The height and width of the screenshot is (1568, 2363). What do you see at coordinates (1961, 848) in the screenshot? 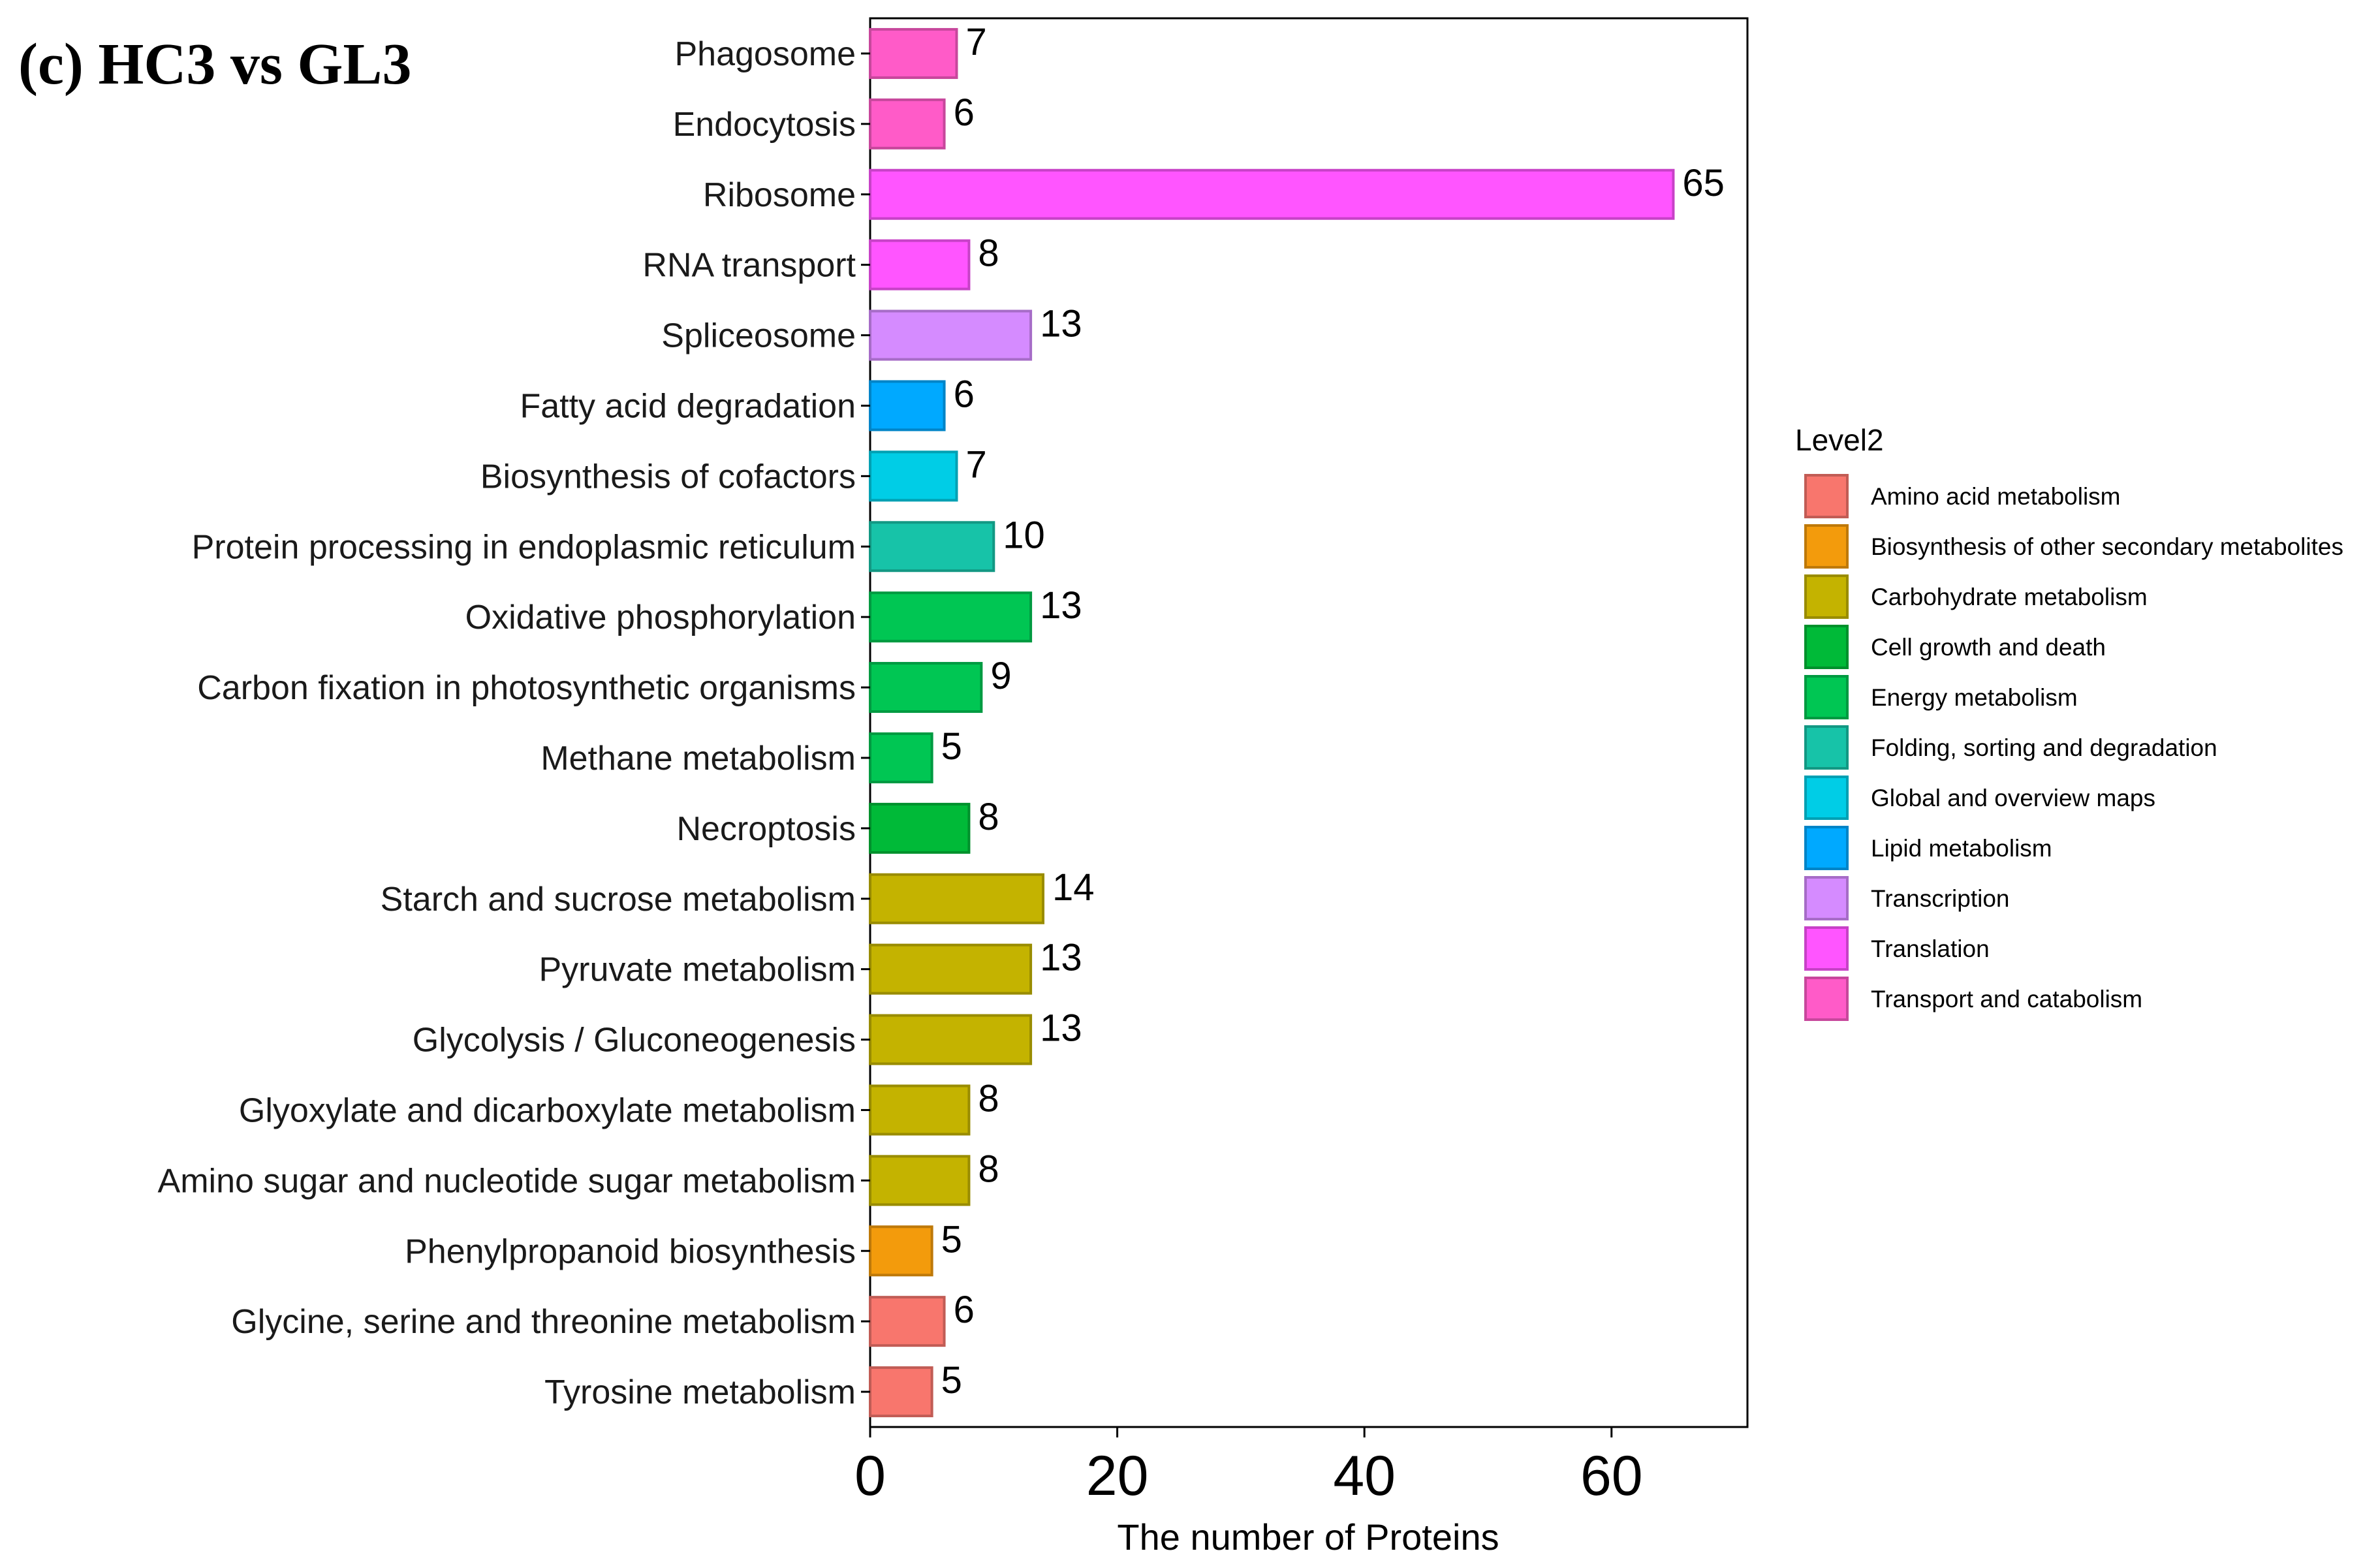
I see `legend-label: Lipid metabolism` at bounding box center [1961, 848].